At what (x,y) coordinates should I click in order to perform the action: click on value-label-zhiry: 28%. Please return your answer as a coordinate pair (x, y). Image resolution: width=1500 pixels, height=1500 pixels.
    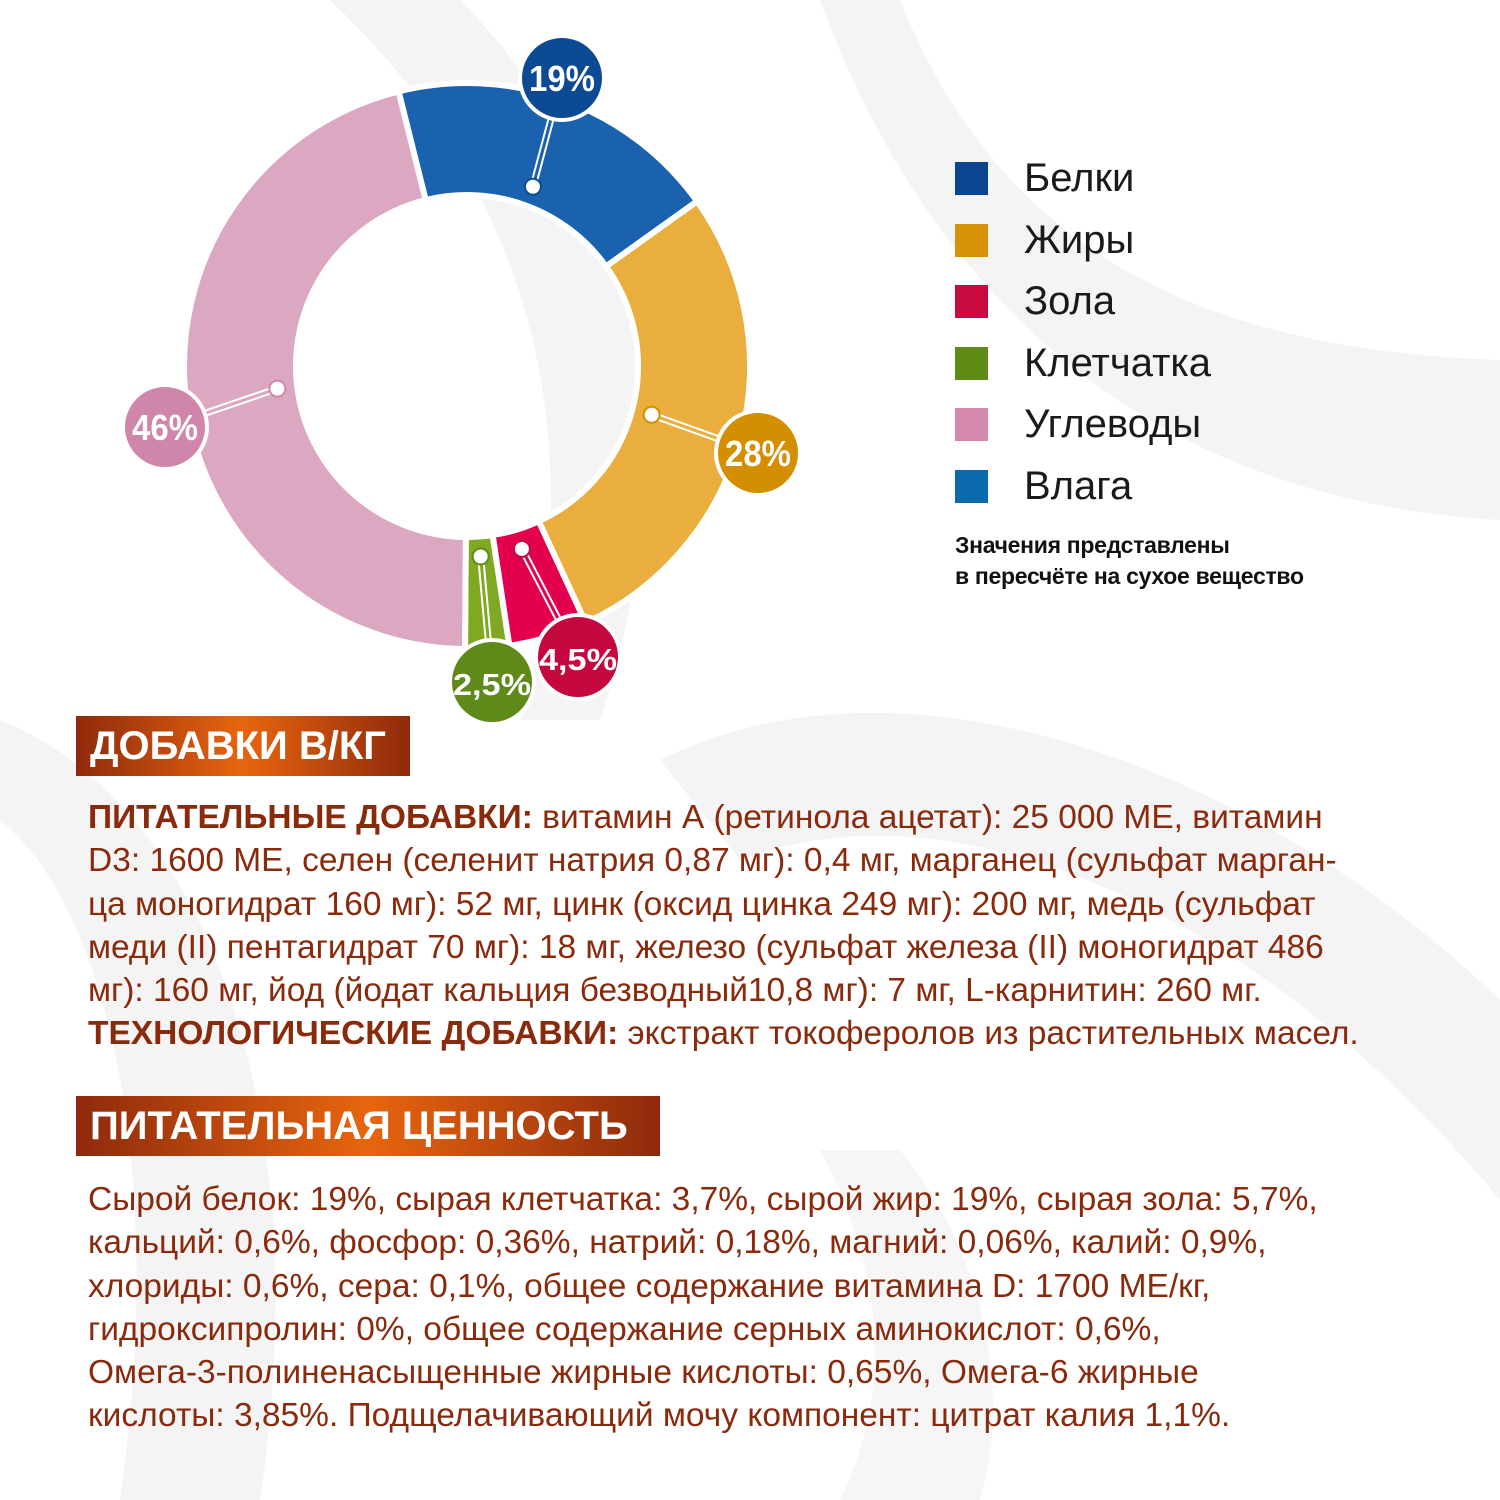
    Looking at the image, I should click on (722, 451).